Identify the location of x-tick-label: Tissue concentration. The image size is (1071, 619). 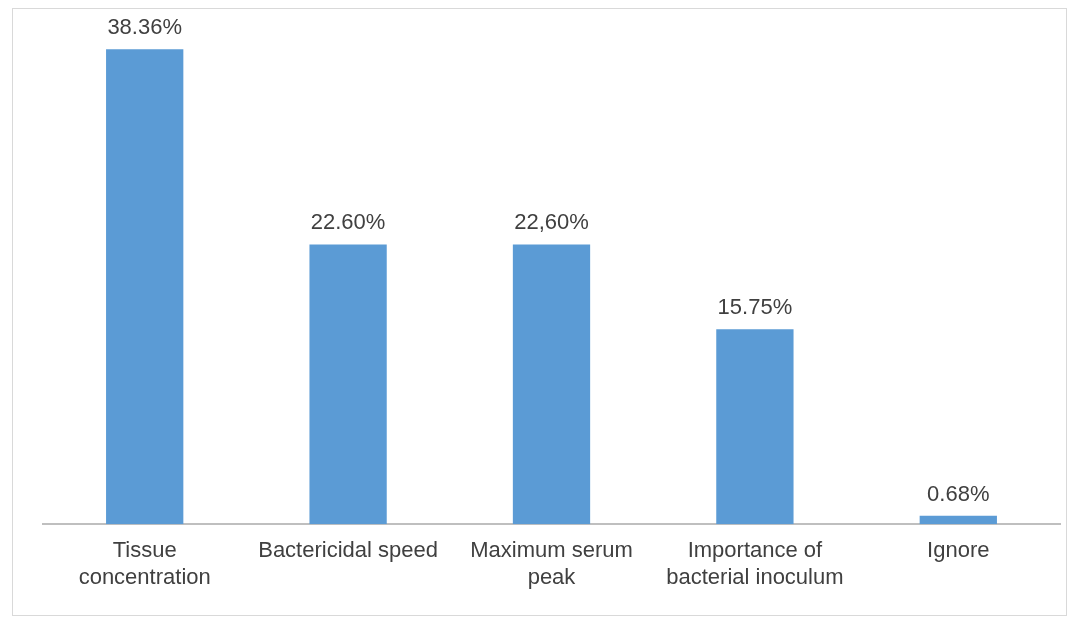
(144, 563).